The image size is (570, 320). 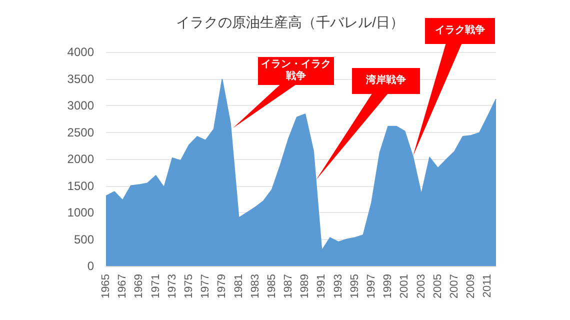 What do you see at coordinates (296, 71) in the screenshot?
I see `annotation: イラン・イラク戦争` at bounding box center [296, 71].